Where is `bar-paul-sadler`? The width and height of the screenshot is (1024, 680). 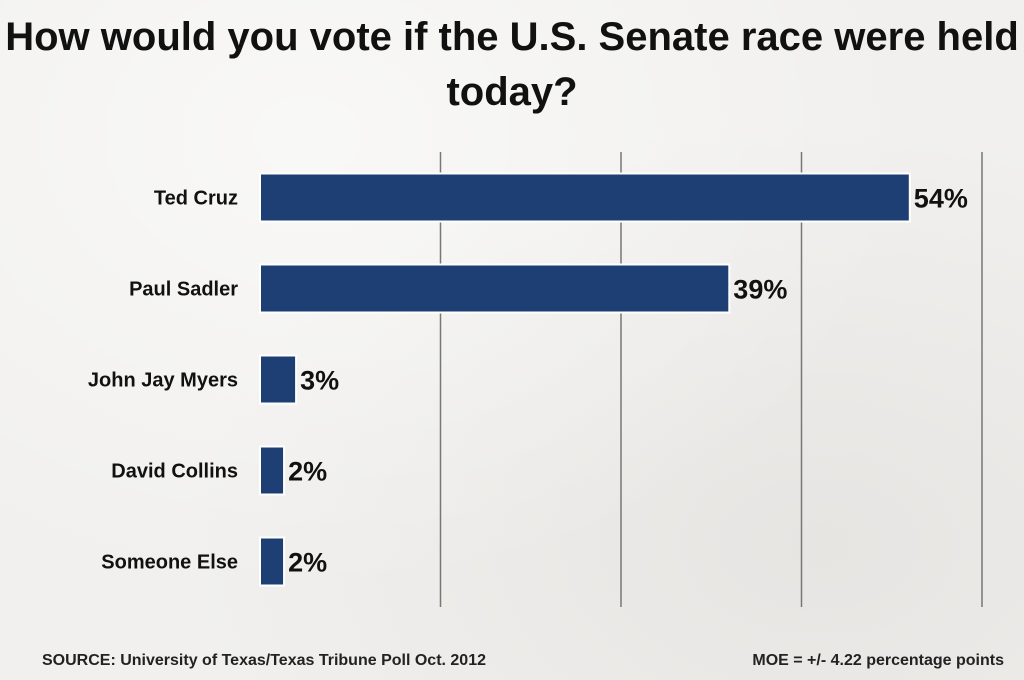 bar-paul-sadler is located at coordinates (495, 288).